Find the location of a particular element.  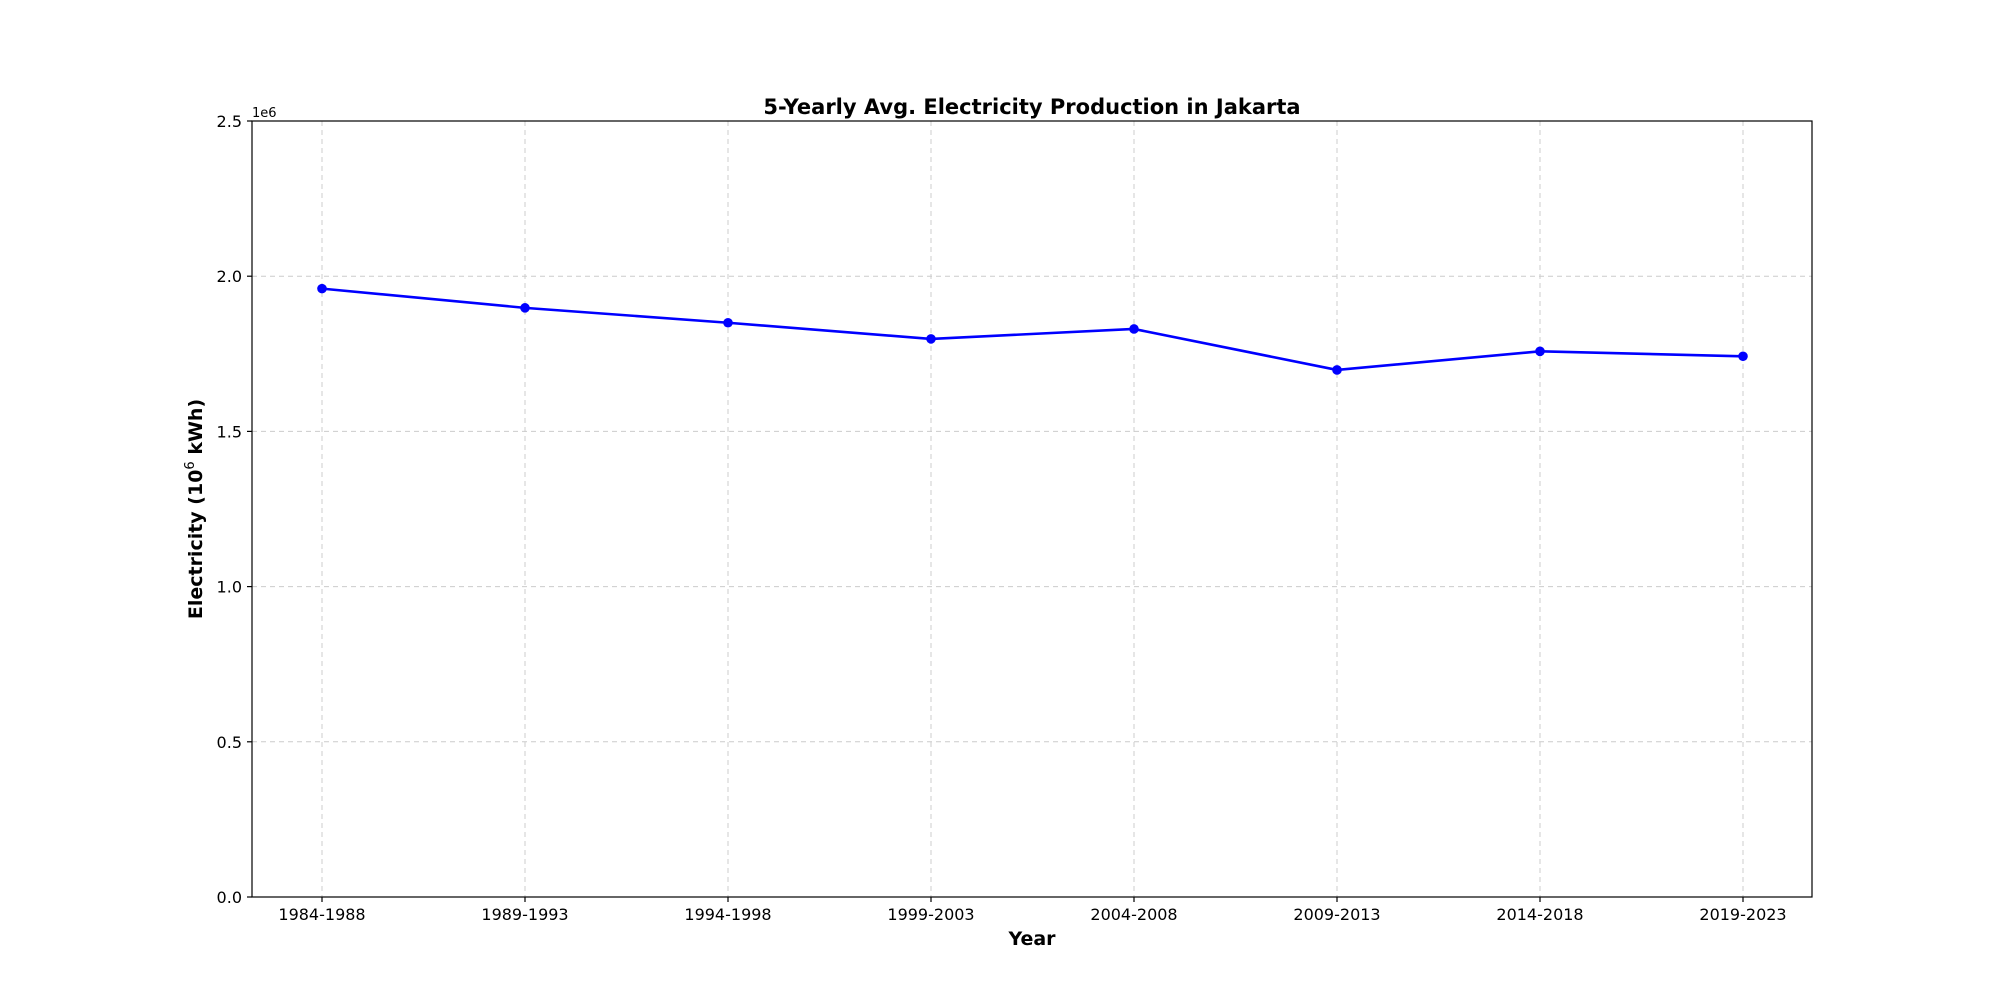

x-tick-label: 1999-2003 is located at coordinates (930, 914).